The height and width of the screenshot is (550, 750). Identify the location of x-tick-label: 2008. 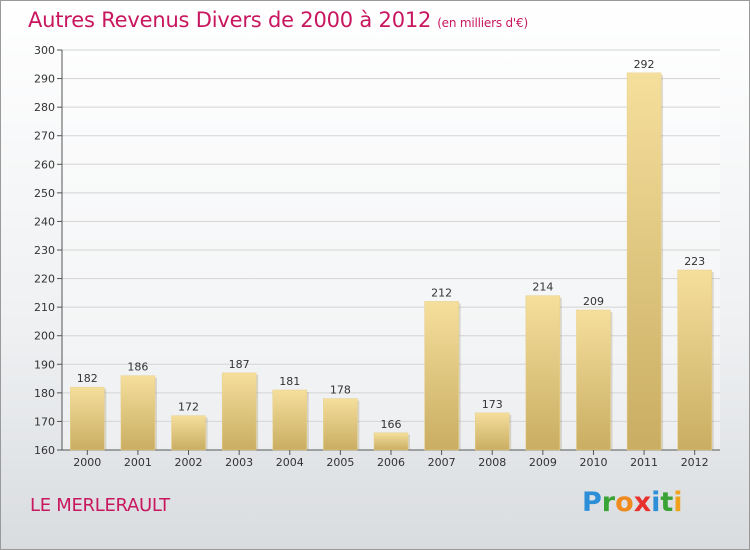
(492, 462).